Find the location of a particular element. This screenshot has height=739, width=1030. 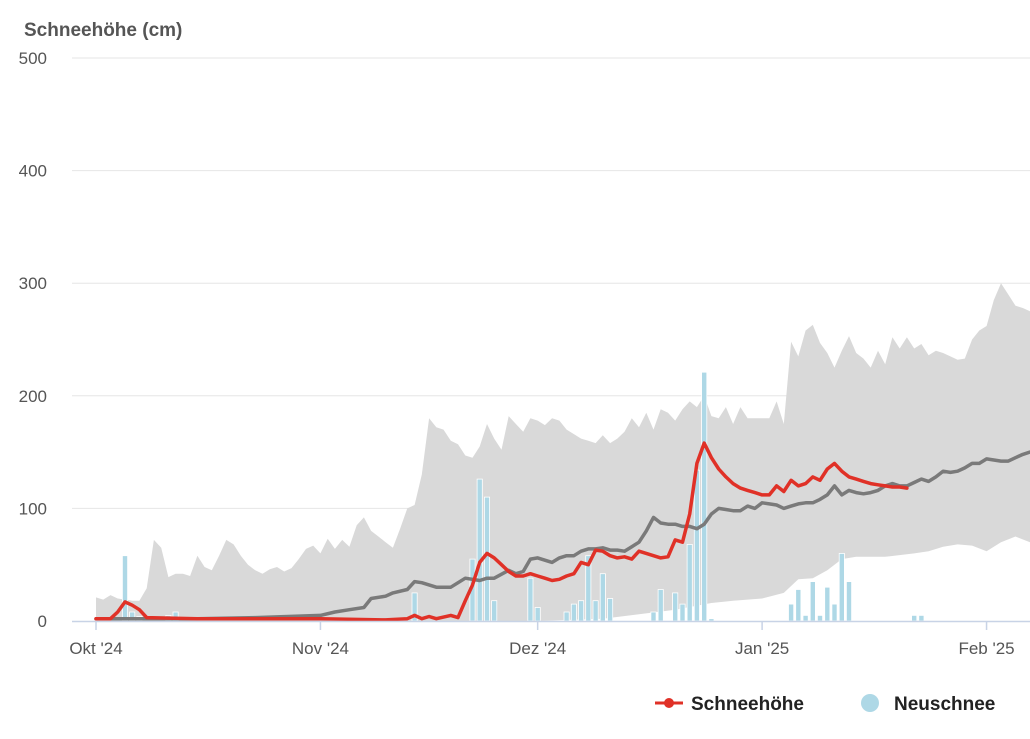

legend-item-snow-depth: Schneehöhe is located at coordinates (729, 704).